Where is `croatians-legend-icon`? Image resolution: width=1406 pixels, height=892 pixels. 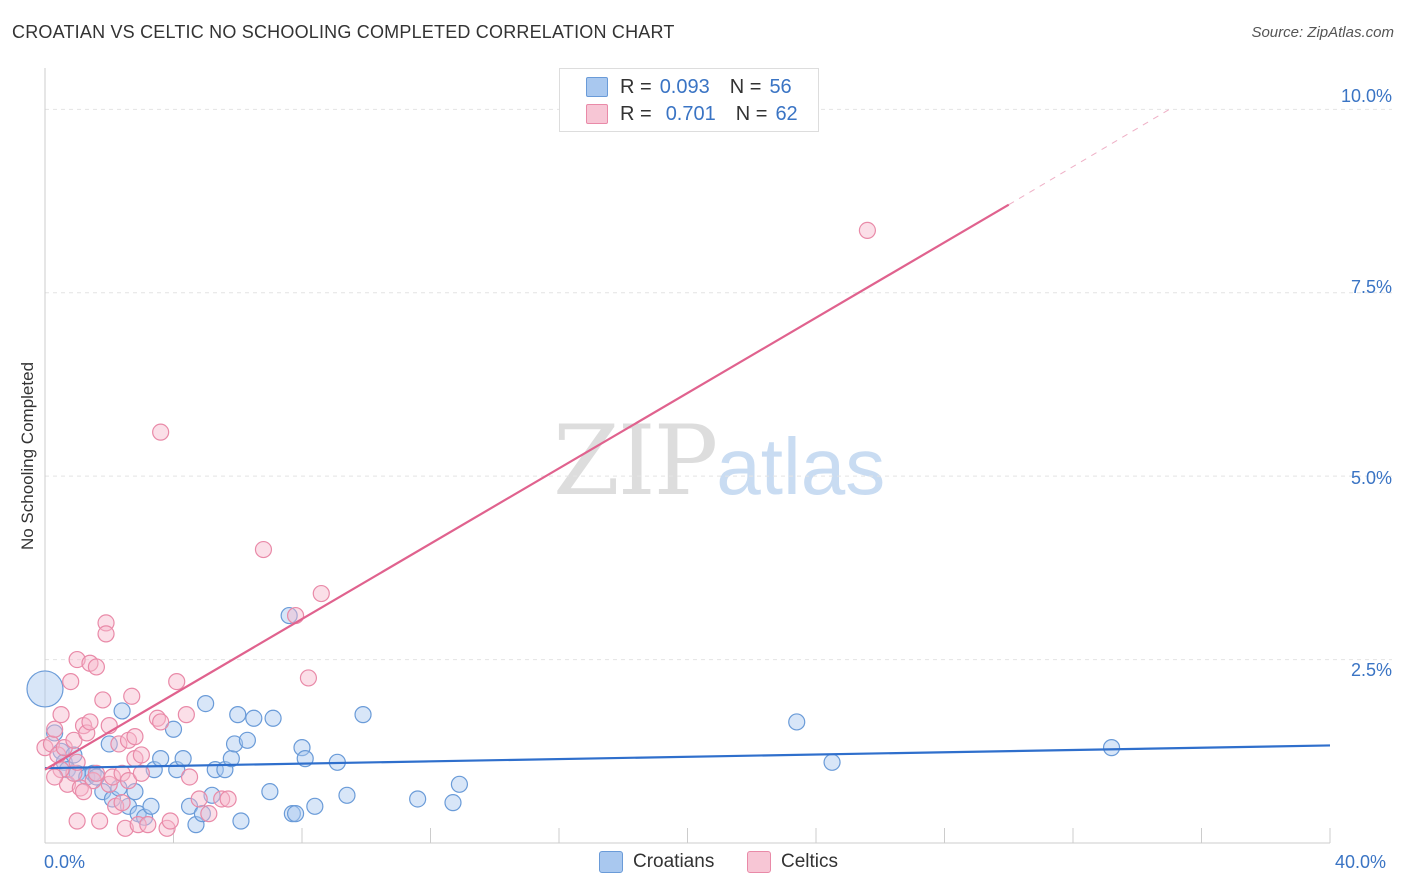
croatians-legend-icon is located at coordinates (611, 862).